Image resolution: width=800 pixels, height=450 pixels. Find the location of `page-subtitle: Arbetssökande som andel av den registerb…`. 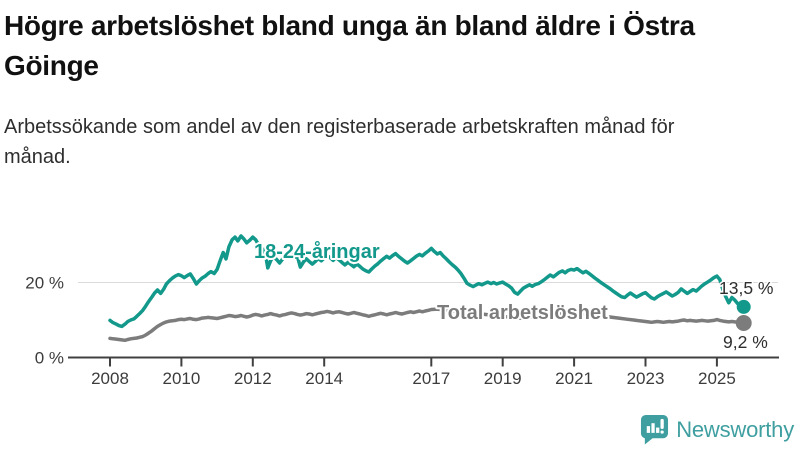

page-subtitle: Arbetssökande som andel av den registerb… is located at coordinates (339, 141).